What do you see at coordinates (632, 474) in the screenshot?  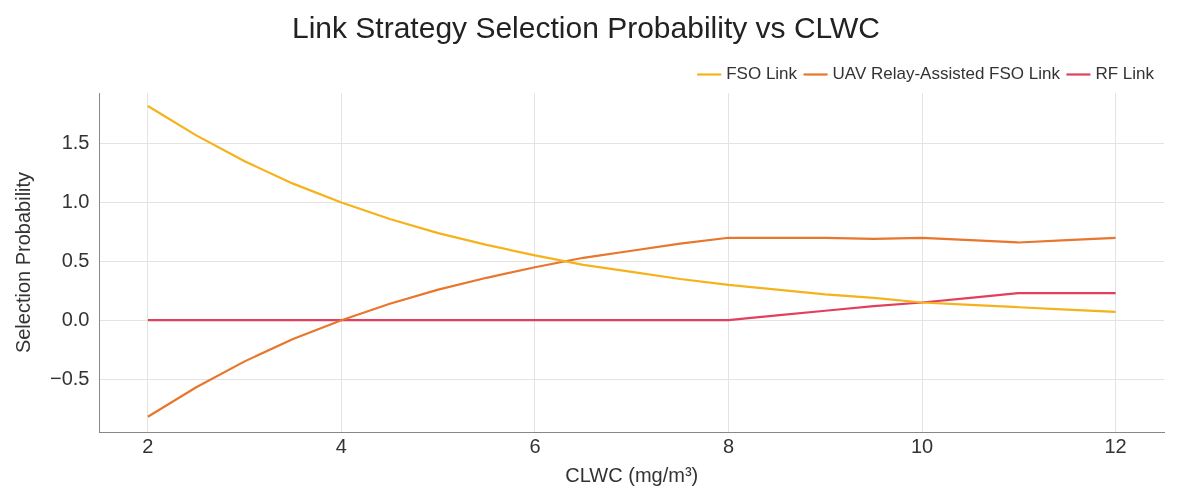 I see `x-axis-title: CLWC (mg/m³)` at bounding box center [632, 474].